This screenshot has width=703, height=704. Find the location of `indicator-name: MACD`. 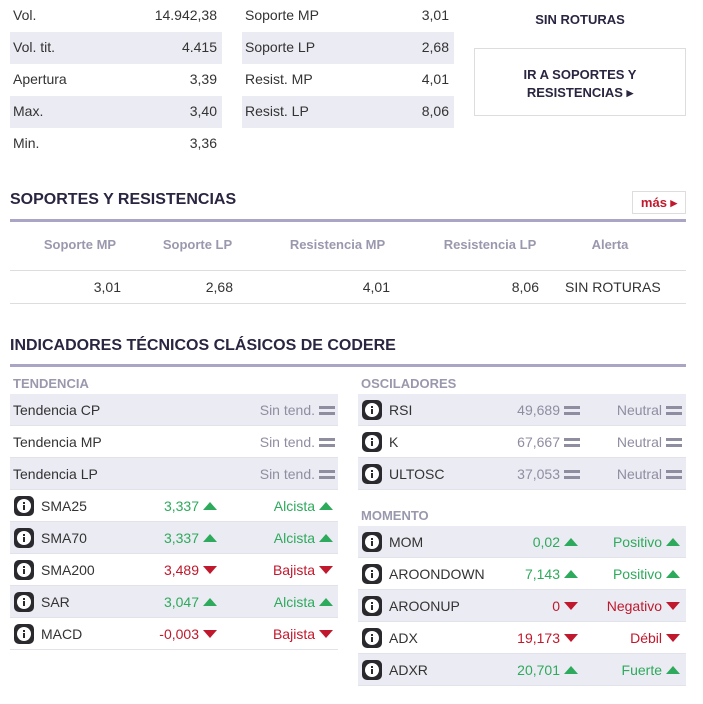

indicator-name: MACD is located at coordinates (62, 634).